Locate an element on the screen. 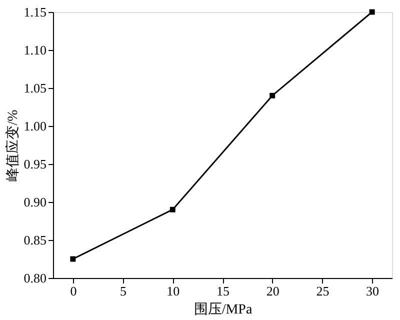 This screenshot has height=320, width=400. x-tick-label: 30 is located at coordinates (373, 291).